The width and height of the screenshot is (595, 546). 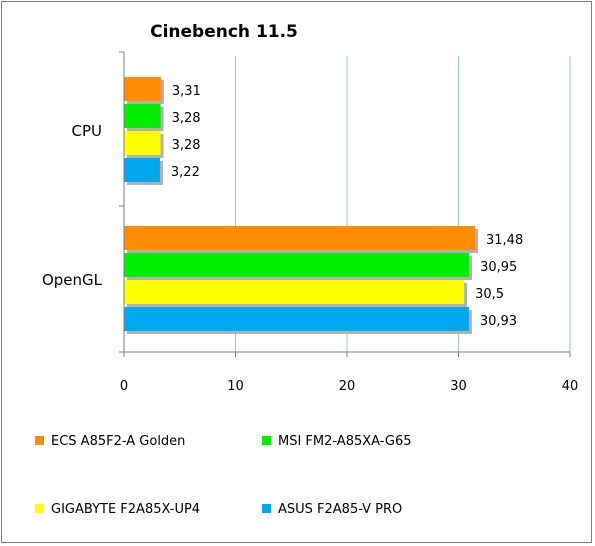 I want to click on value-label: 3,22, so click(x=185, y=172).